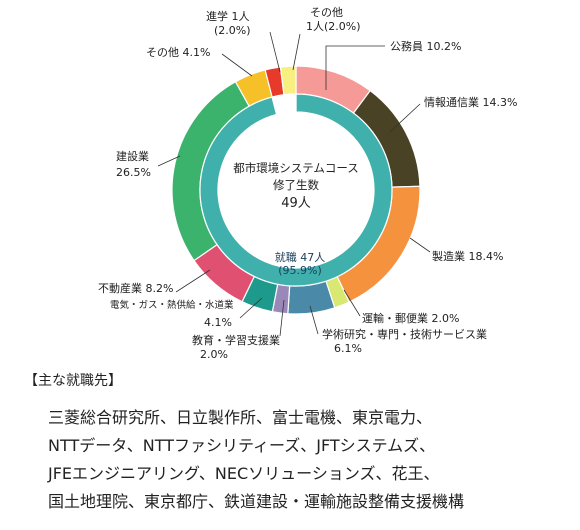 This screenshot has height=530, width=580. Describe the element at coordinates (300, 270) in the screenshot. I see `employment-percent: (95.9%)` at that location.